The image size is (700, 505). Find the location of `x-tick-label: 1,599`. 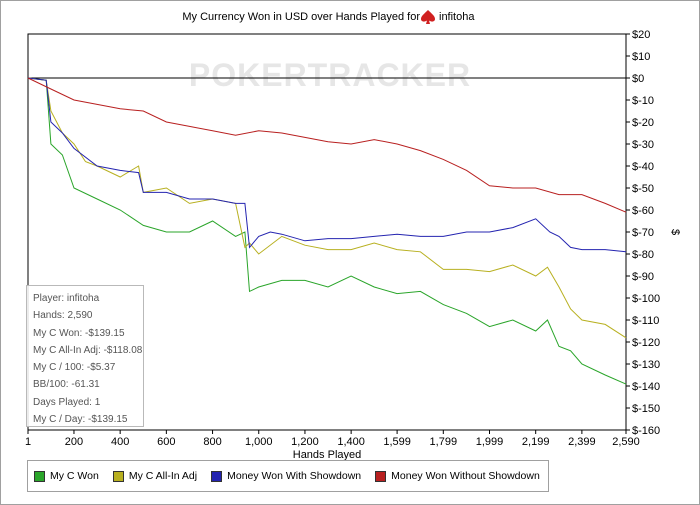

x-tick-label: 1,599 is located at coordinates (397, 442).